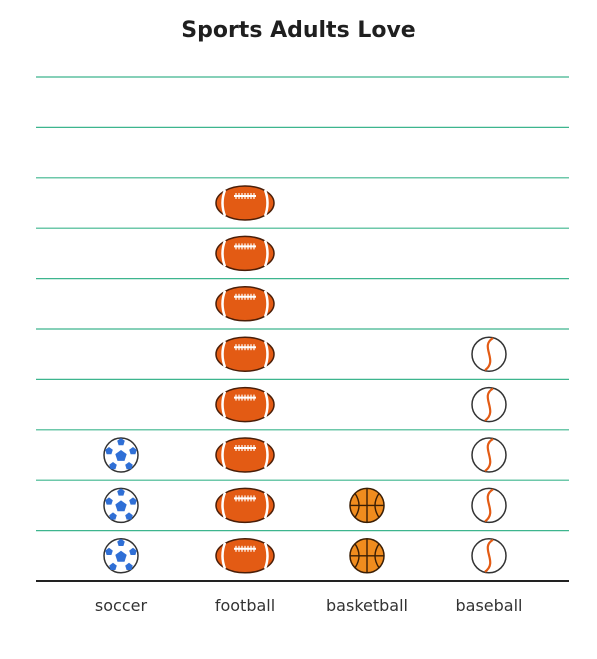  I want to click on category-label-baseball: baseball, so click(489, 605).